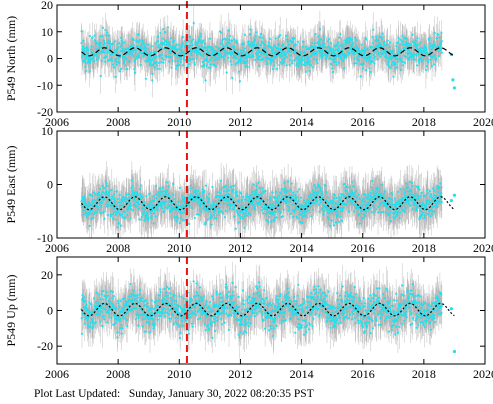 The image size is (493, 404). I want to click on footer-timestamp: Sunday, January 30, 2022 08:20:35 PST, so click(221, 394).